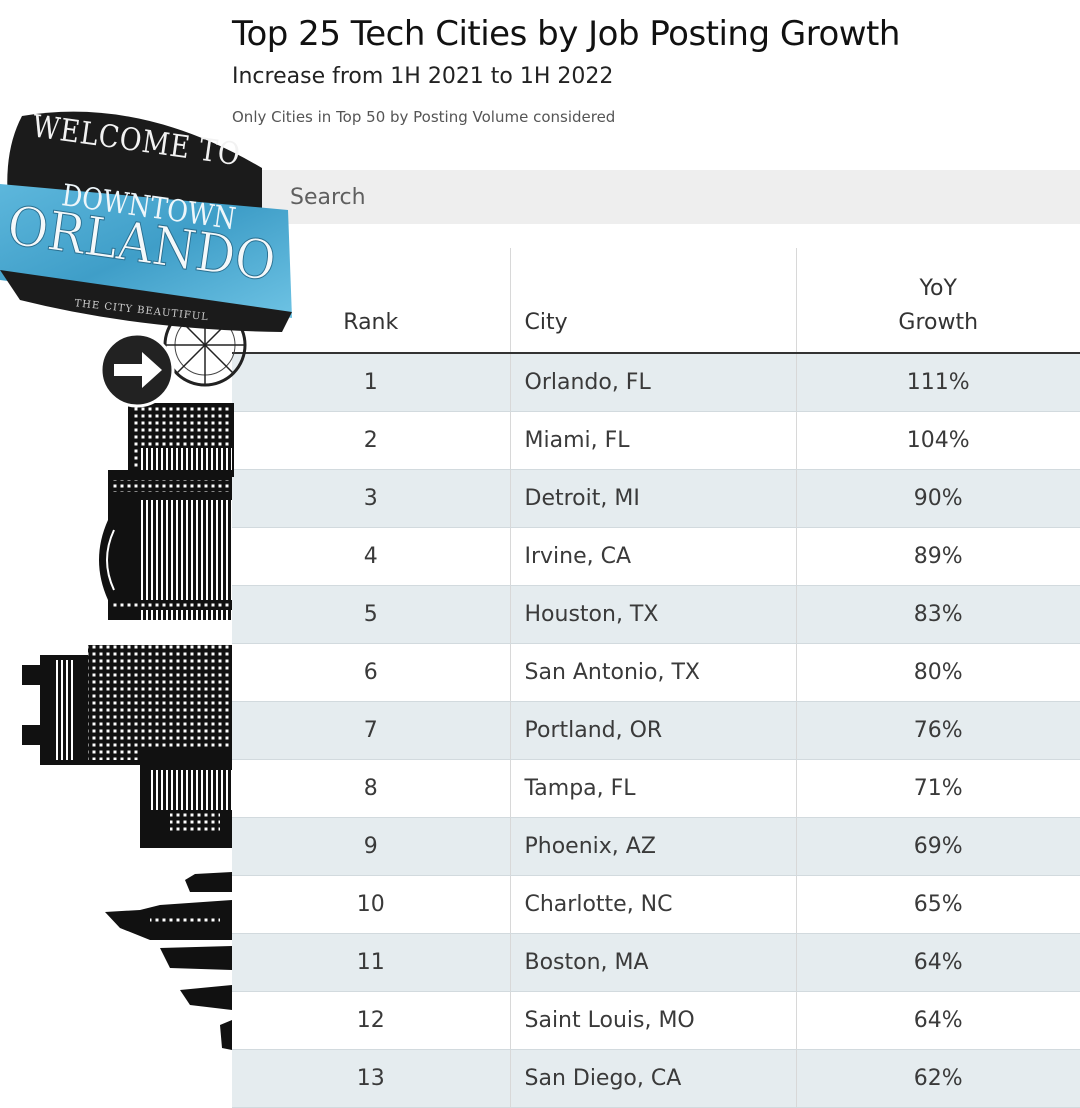 Image resolution: width=1080 pixels, height=1108 pixels. What do you see at coordinates (652, 962) in the screenshot?
I see `cell-city: Boston, MA` at bounding box center [652, 962].